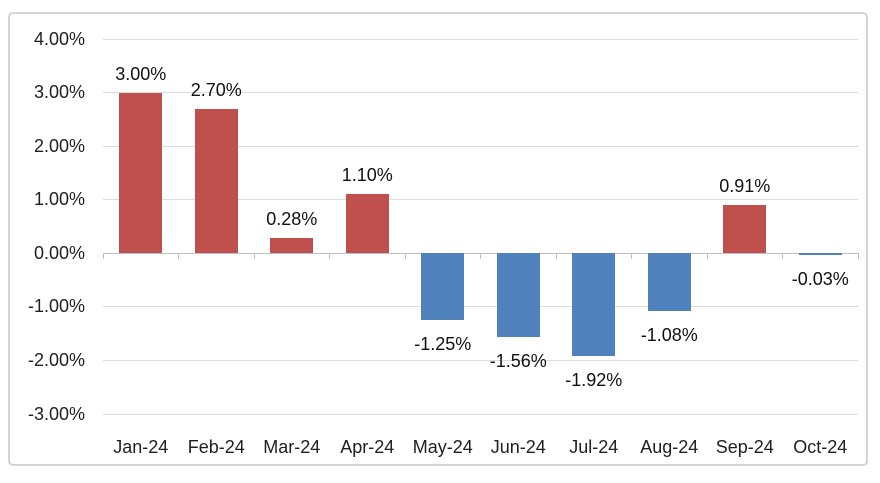 The height and width of the screenshot is (483, 880). I want to click on y-tick-label: -1.00%, so click(56, 306).